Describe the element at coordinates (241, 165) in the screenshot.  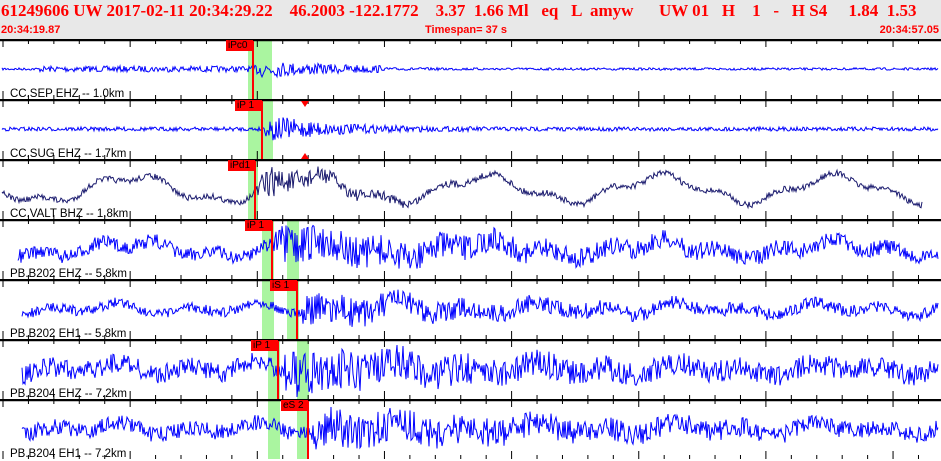
I see `pick-label: iPd1` at that location.